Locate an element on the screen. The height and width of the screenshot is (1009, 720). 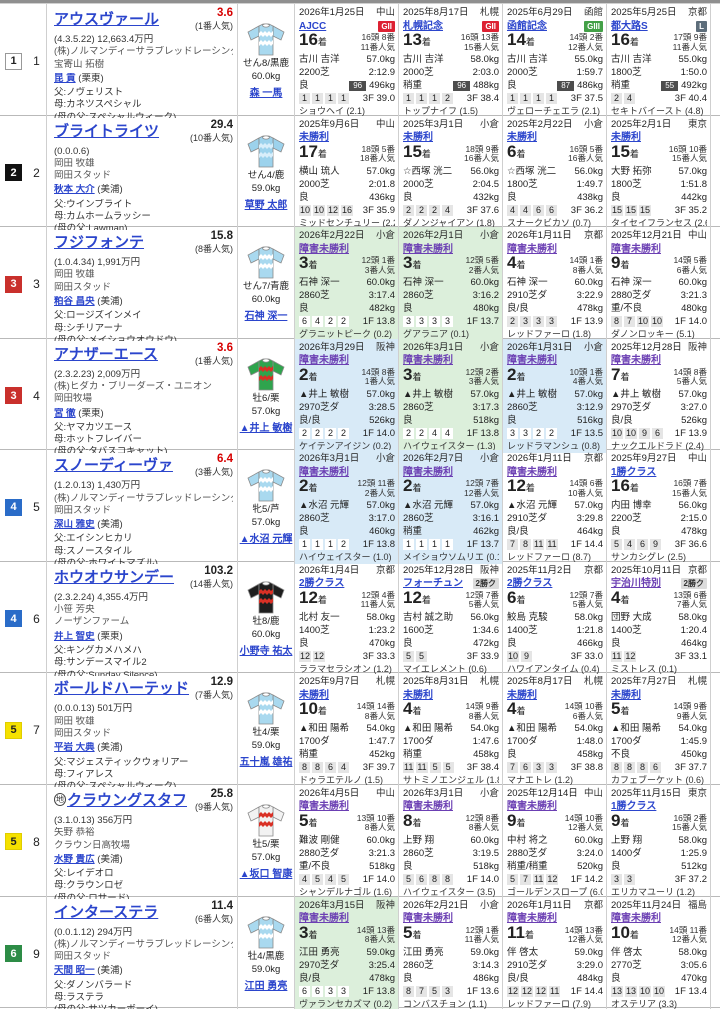
sex-age-coat: 牝5/芦 is located at coordinates (266, 510).